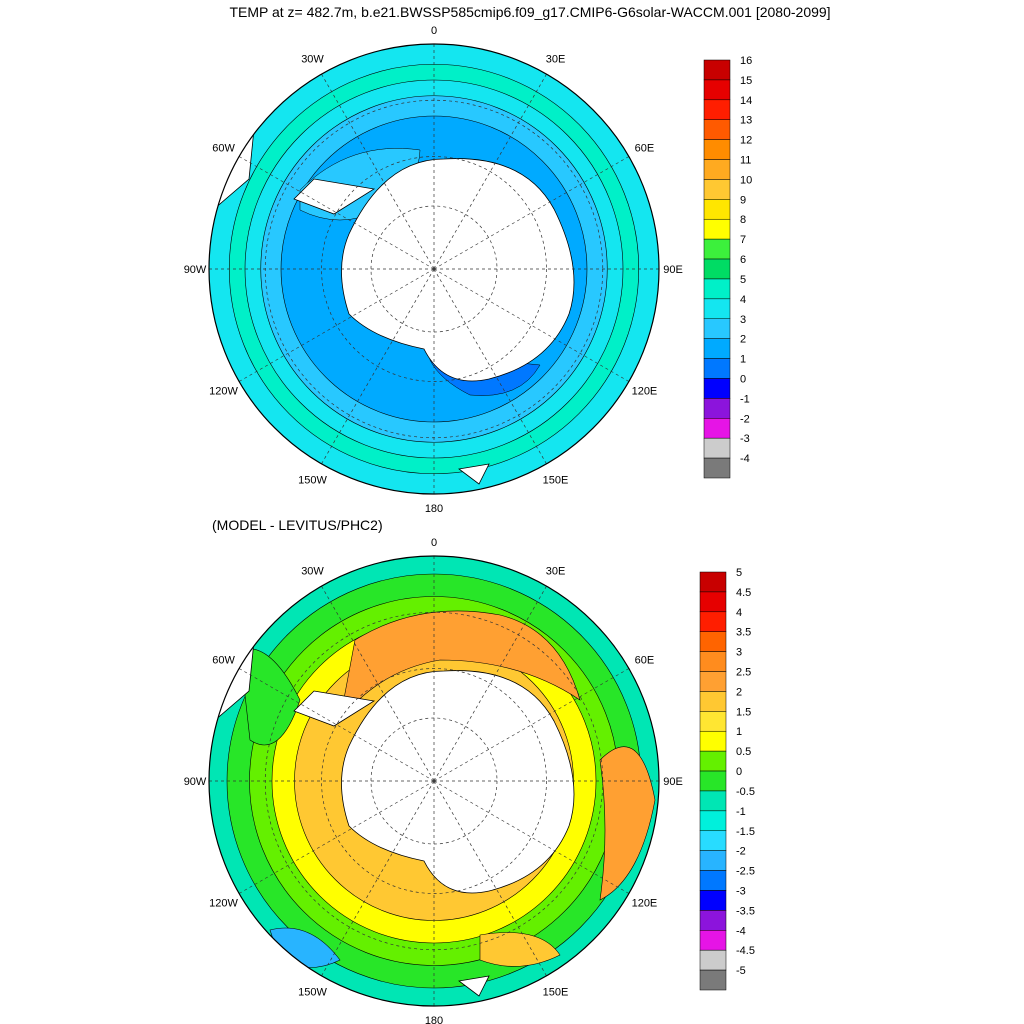 This screenshot has width=1024, height=1024. Describe the element at coordinates (743, 633) in the screenshot. I see `colorbar-label: 3.5` at that location.